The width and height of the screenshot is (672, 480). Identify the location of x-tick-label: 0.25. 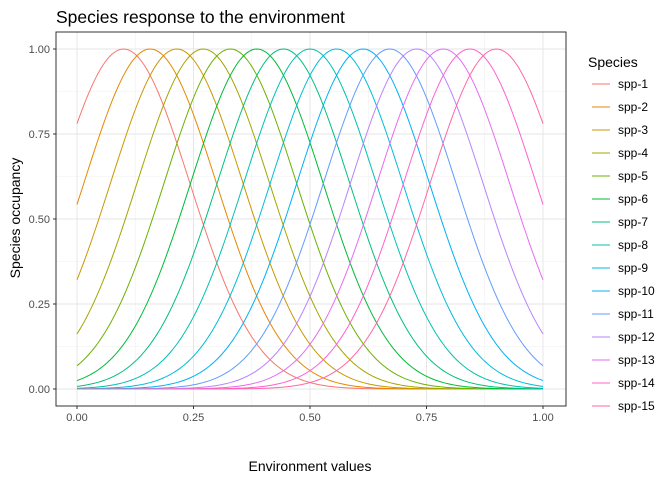
(193, 418).